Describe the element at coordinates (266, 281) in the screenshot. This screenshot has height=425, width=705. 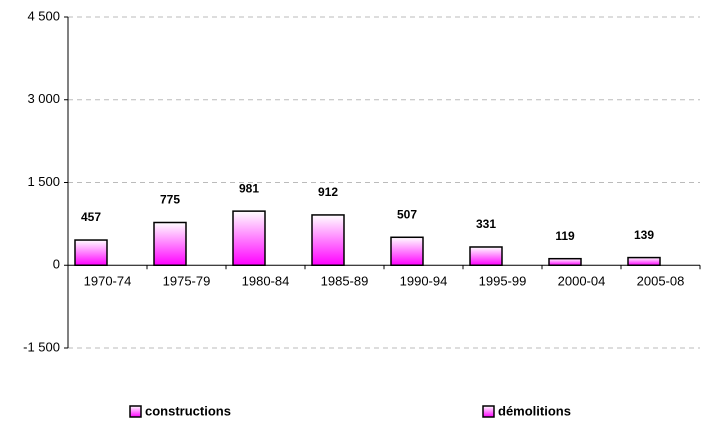
I see `x-tick-label: 1980-84` at that location.